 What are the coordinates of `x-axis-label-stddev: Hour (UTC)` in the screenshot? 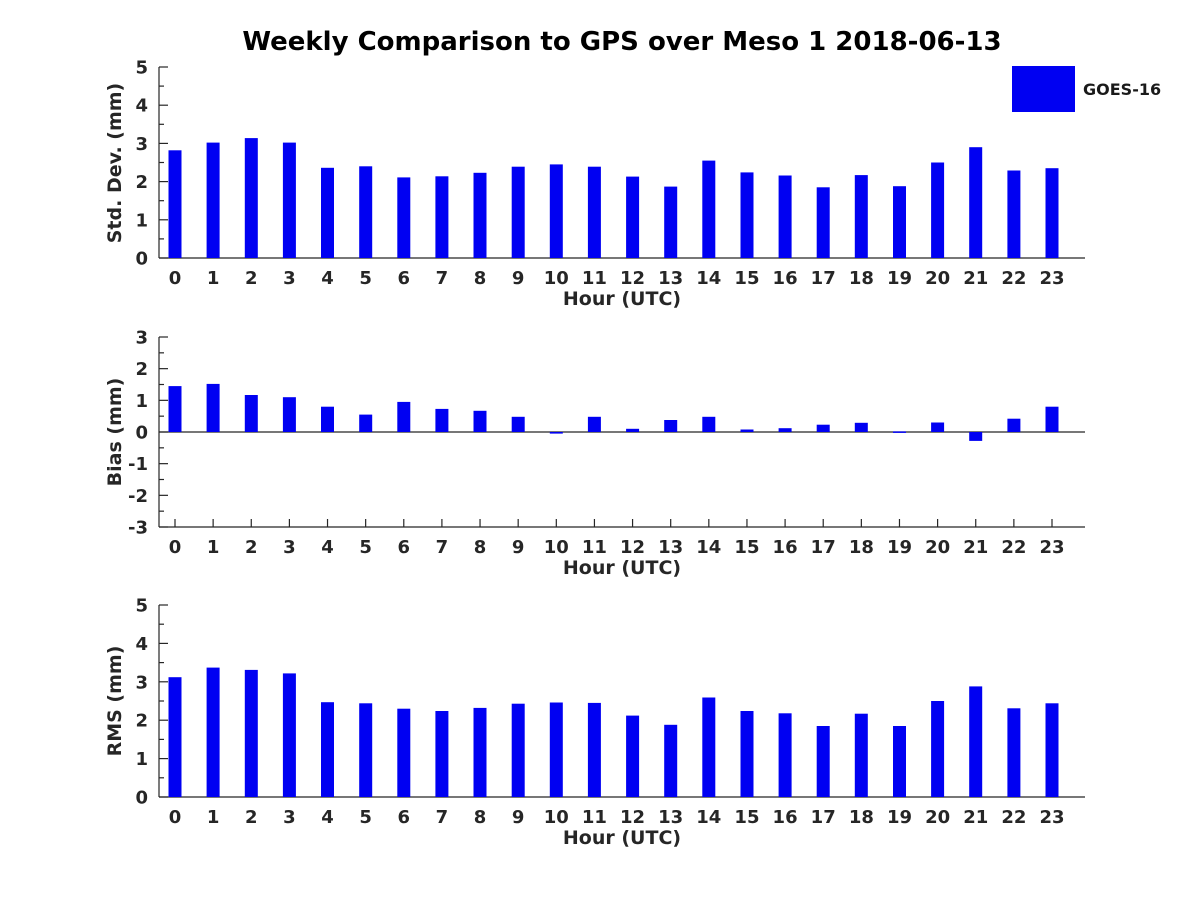 It's located at (622, 299).